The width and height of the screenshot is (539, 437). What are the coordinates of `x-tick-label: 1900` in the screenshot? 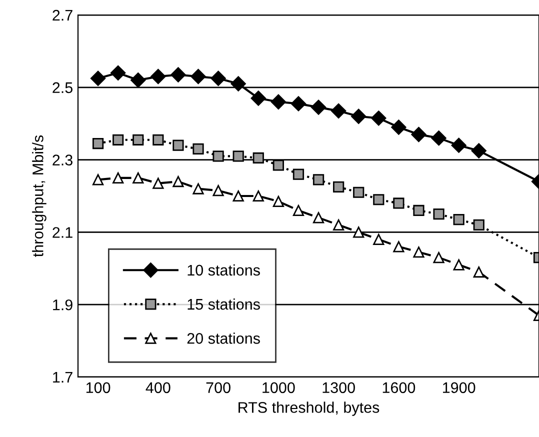 It's located at (459, 388).